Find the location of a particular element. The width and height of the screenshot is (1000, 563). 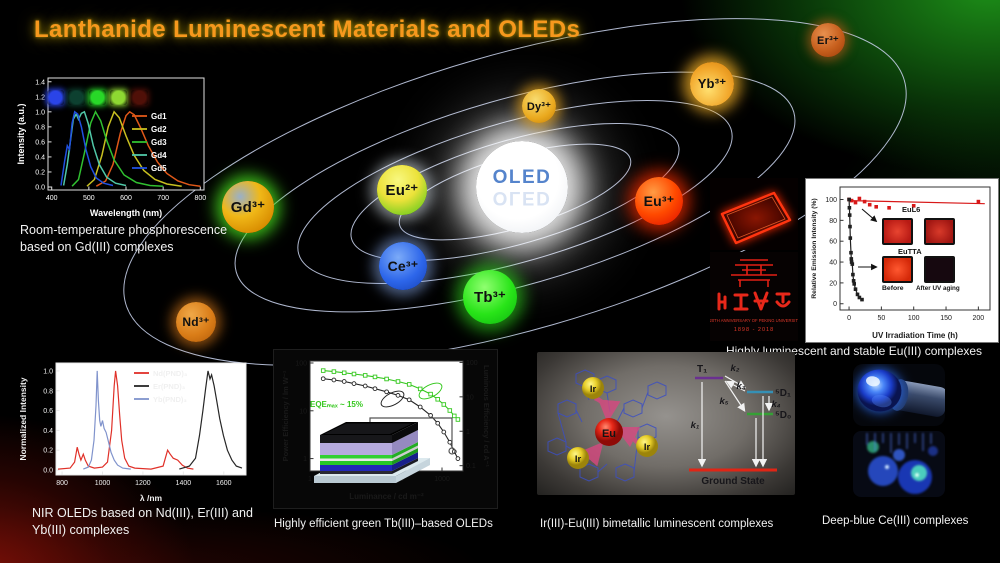

eutta-before-swatch is located at coordinates (897, 269).